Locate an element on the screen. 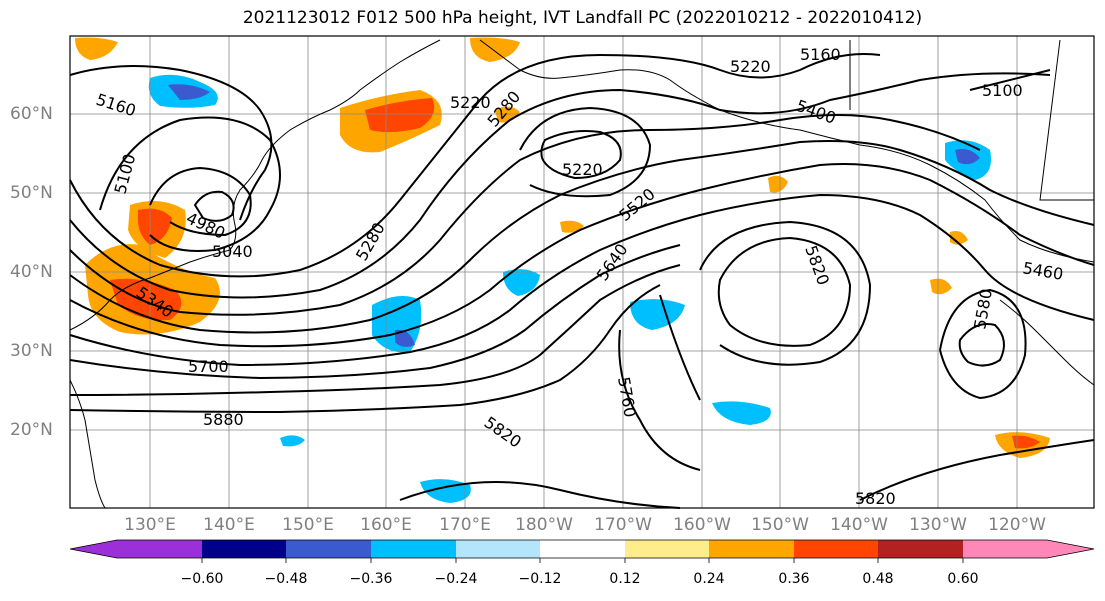  colorbar-tick-label: −0.36 is located at coordinates (371, 579).